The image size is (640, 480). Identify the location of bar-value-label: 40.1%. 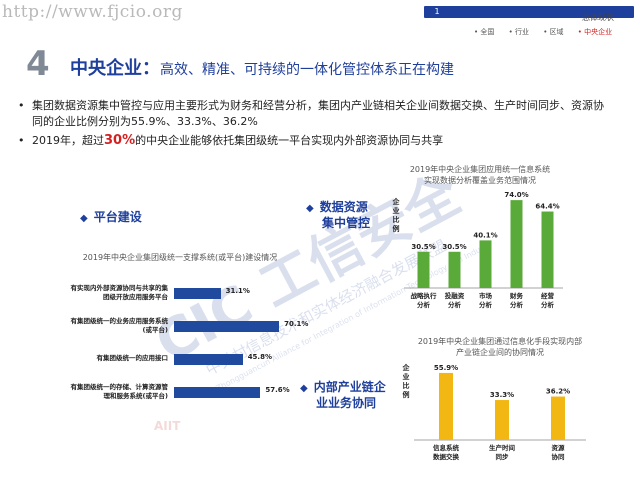
(485, 235).